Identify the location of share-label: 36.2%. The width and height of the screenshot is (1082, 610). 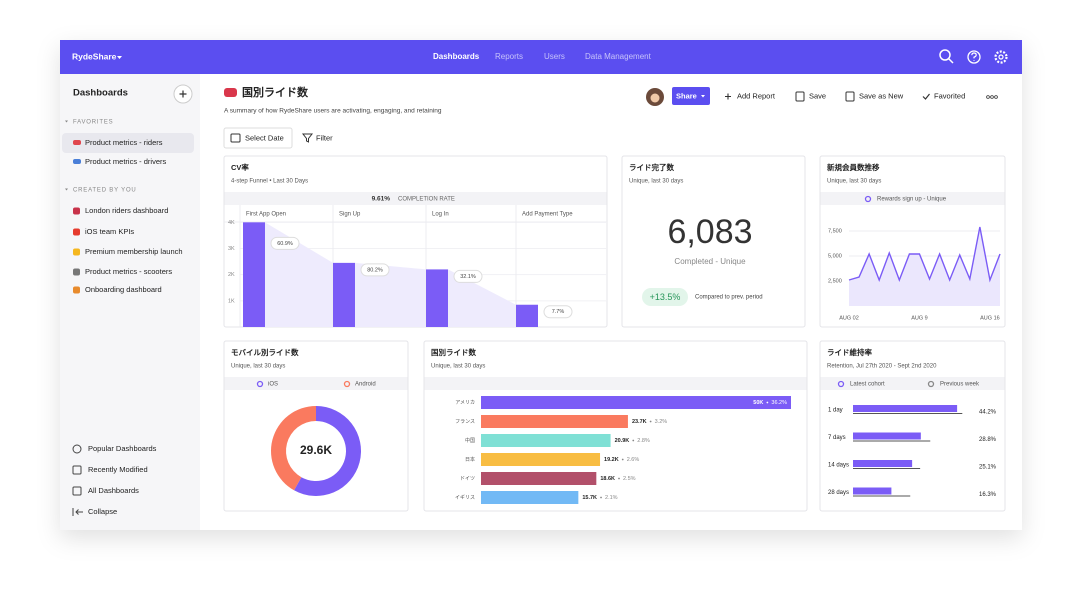
(779, 403).